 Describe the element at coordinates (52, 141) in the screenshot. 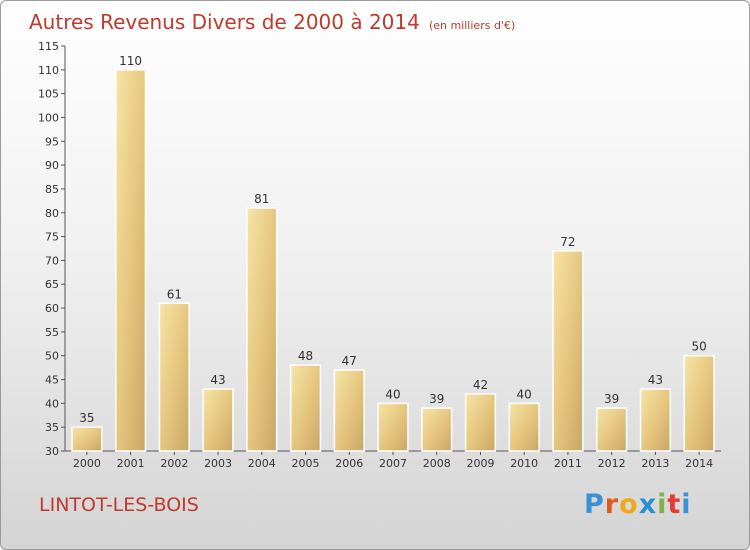

I see `y-tick-label: 95` at that location.